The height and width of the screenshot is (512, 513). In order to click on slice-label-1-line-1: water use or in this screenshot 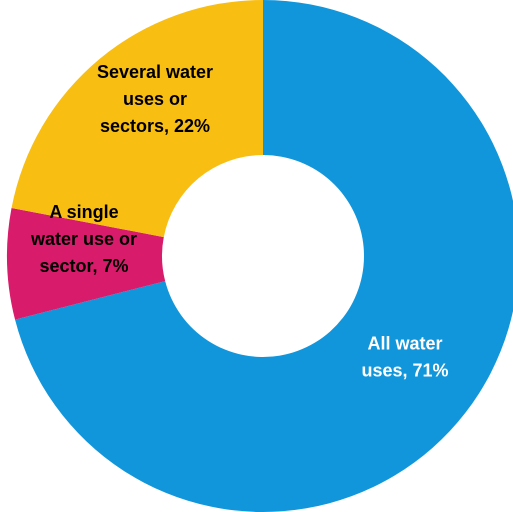, I will do `click(83, 239)`.